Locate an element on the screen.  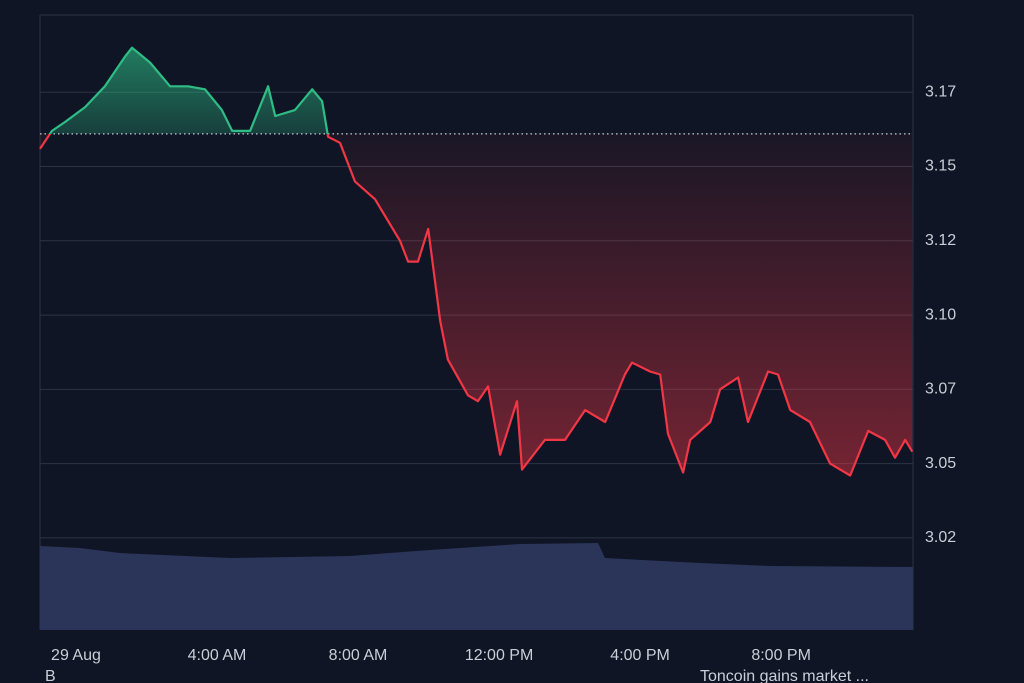
x-tick-label: 29 Aug is located at coordinates (76, 655).